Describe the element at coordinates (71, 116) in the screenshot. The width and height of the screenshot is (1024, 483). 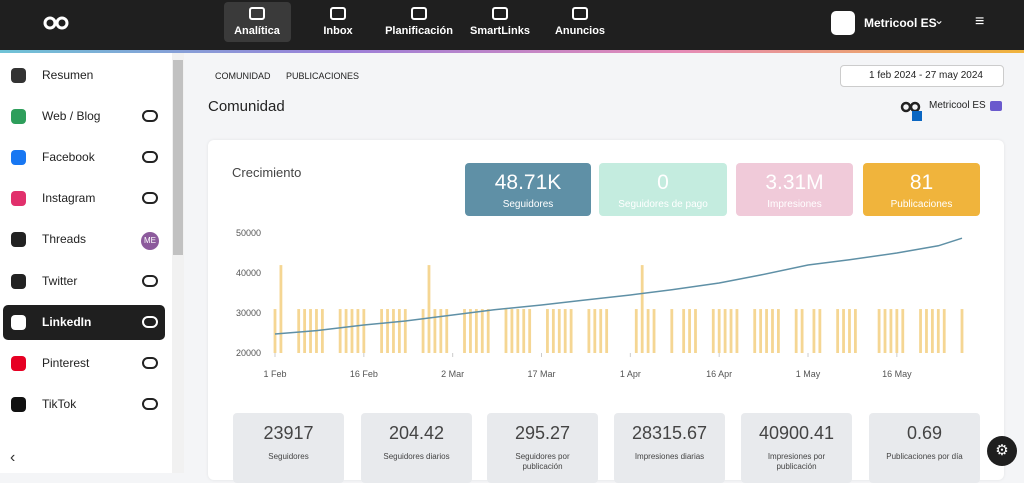
I see `side-label: Web / Blog` at that location.